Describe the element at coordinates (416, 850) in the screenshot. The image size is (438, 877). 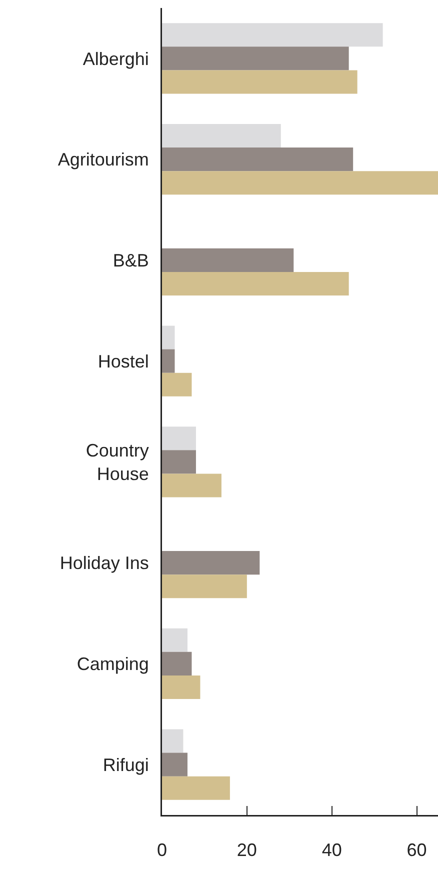
I see `x-tick-label: 60` at that location.